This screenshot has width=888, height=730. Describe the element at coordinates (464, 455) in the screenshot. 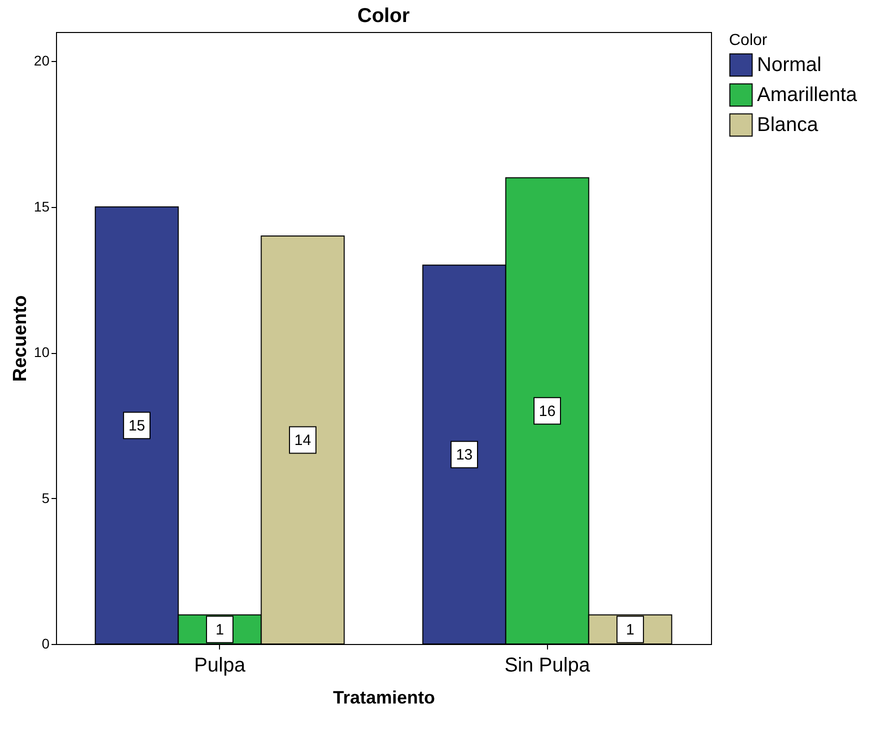

I see `data-label: 13` at that location.